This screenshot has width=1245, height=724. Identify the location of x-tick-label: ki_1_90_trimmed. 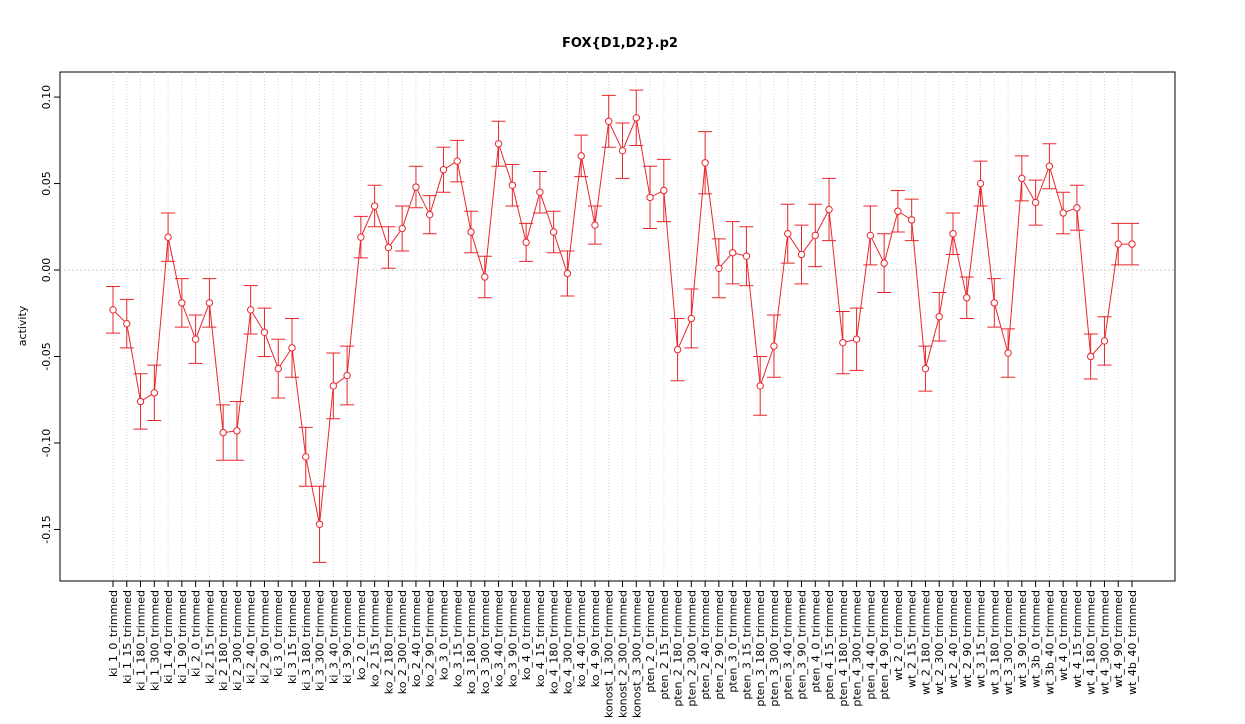
(182, 637).